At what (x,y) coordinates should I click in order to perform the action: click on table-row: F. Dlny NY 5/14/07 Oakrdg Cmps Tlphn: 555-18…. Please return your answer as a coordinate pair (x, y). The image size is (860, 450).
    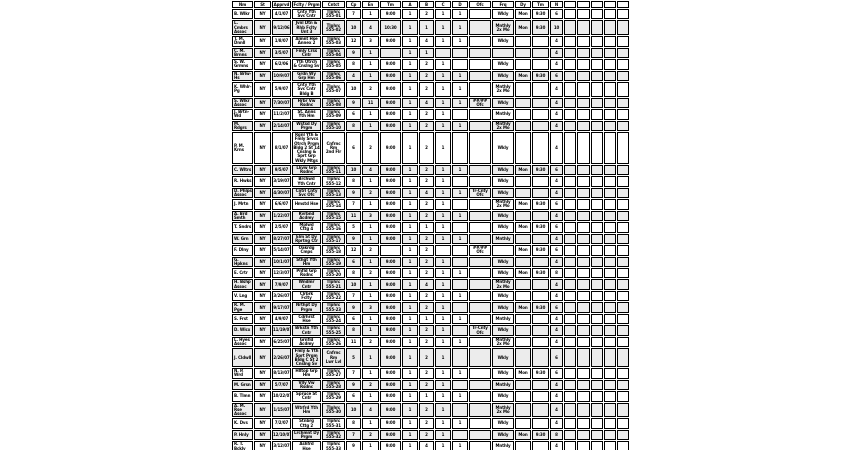
    Looking at the image, I should click on (430, 250).